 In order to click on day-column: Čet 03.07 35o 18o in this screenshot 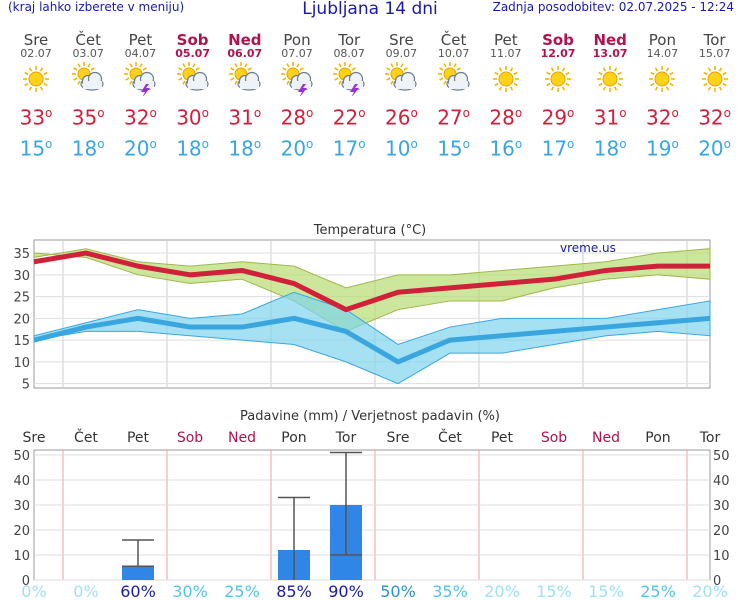, I will do `click(88, 96)`.